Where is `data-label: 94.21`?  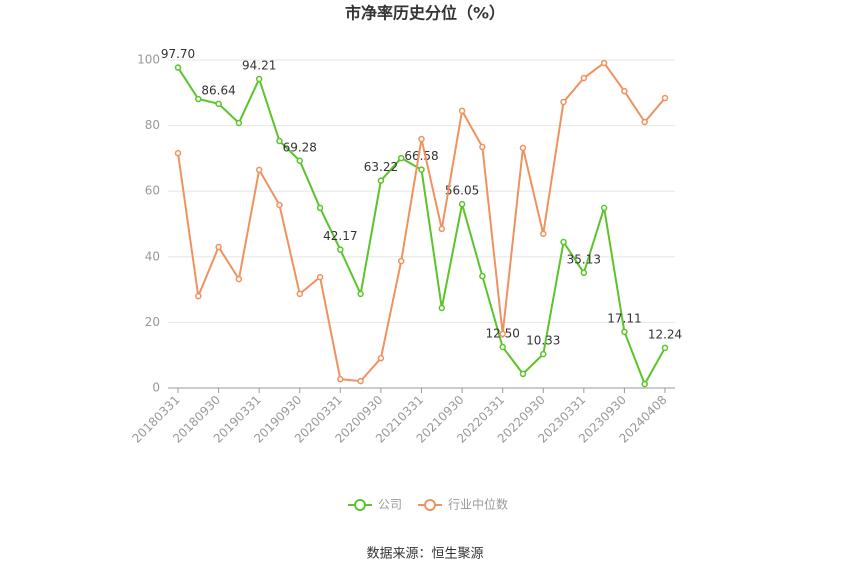 data-label: 94.21 is located at coordinates (259, 65).